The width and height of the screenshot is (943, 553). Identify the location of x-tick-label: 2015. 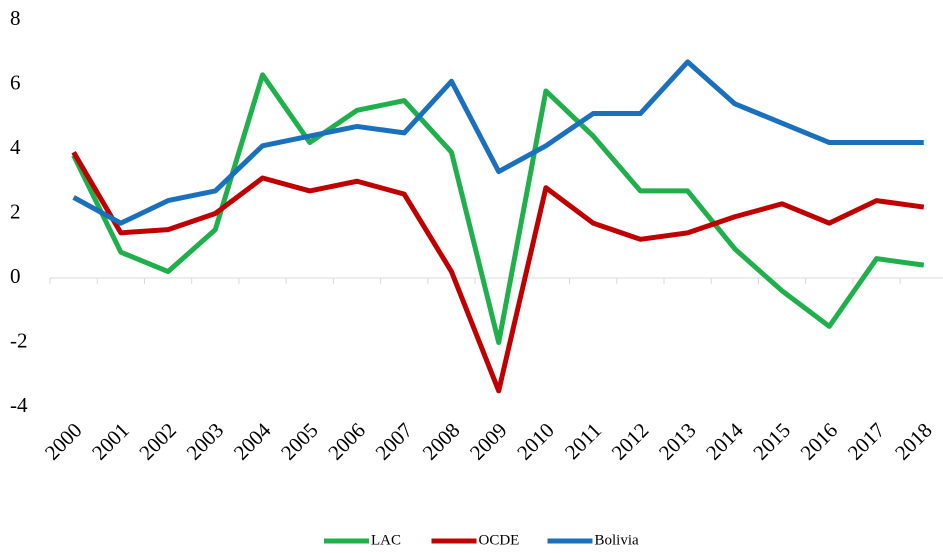
(771, 441).